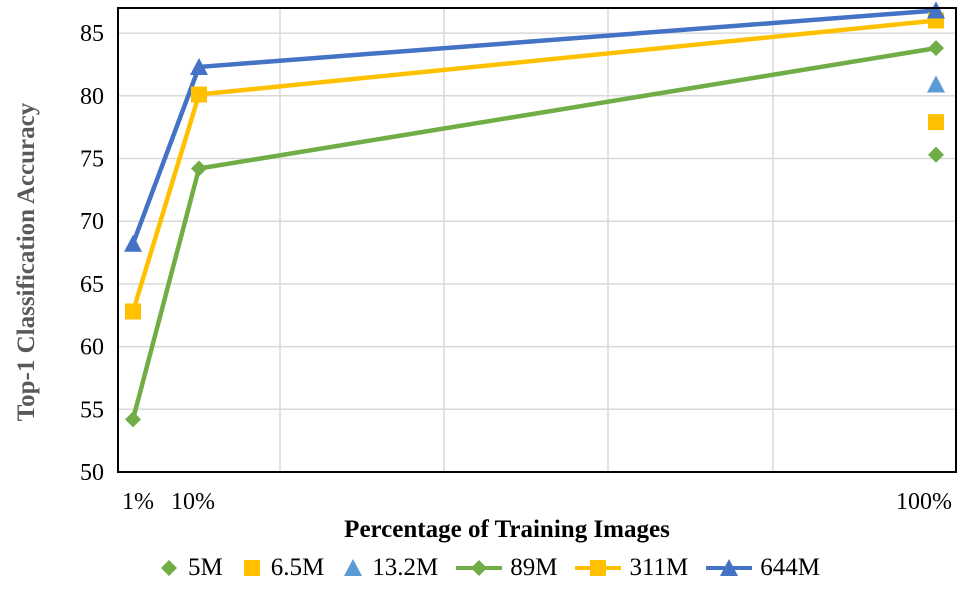  I want to click on legend-label: 311M, so click(659, 567).